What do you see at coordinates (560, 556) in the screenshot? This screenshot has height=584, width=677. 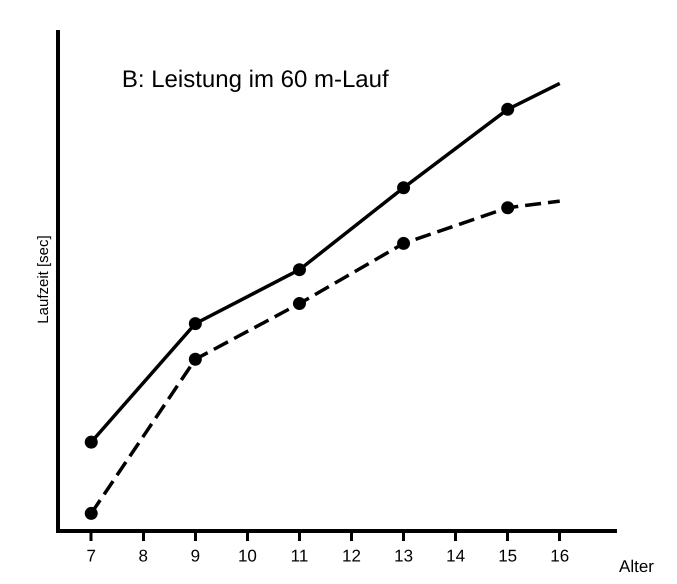 I see `x-tick-label: 16` at bounding box center [560, 556].